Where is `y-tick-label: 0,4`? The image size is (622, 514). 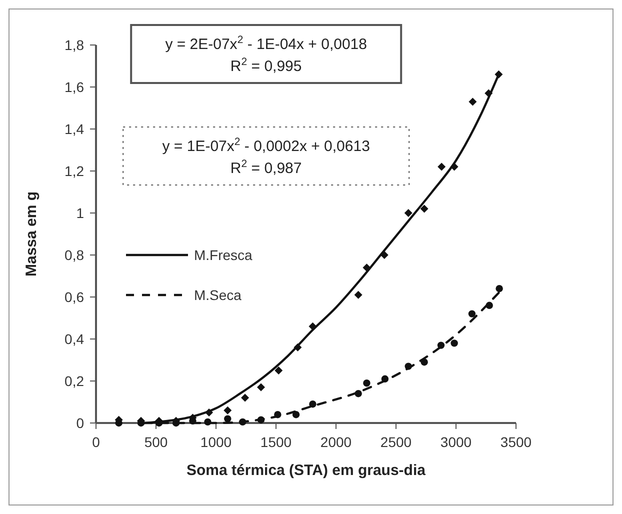
y-tick-label: 0,4 is located at coordinates (74, 339).